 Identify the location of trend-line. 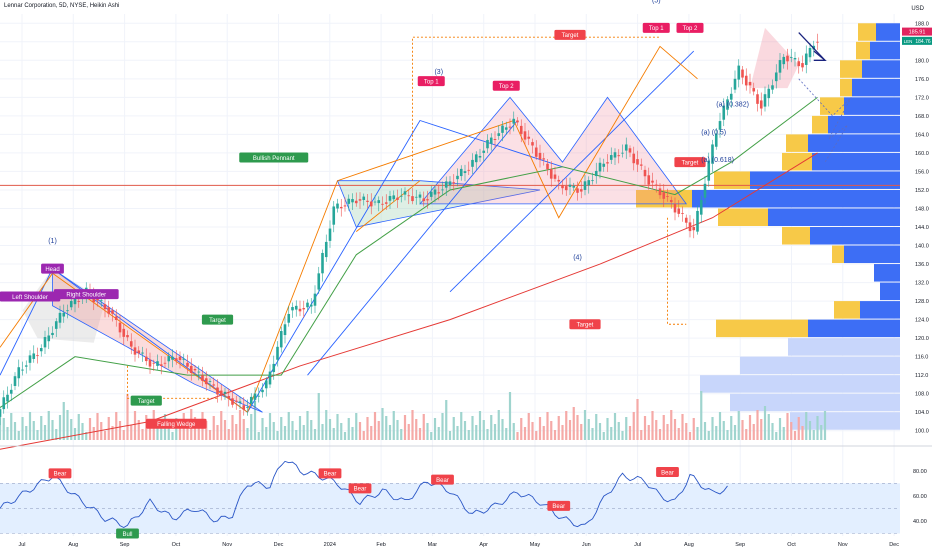
(572, 171).